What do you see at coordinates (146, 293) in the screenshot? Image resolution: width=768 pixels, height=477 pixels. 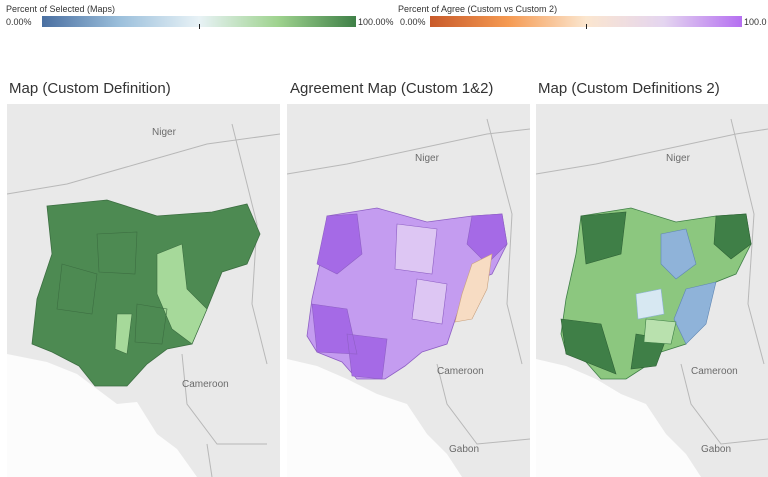 I see `nigeria-region` at bounding box center [146, 293].